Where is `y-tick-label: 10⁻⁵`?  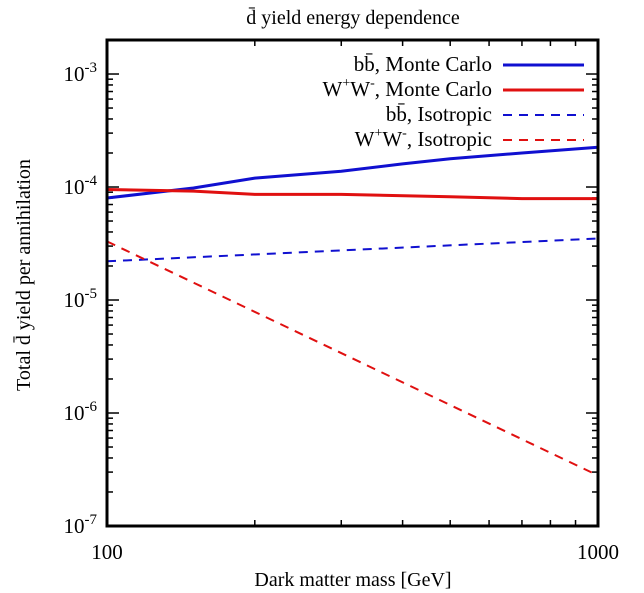 y-tick-label: 10⁻⁵ is located at coordinates (81, 299).